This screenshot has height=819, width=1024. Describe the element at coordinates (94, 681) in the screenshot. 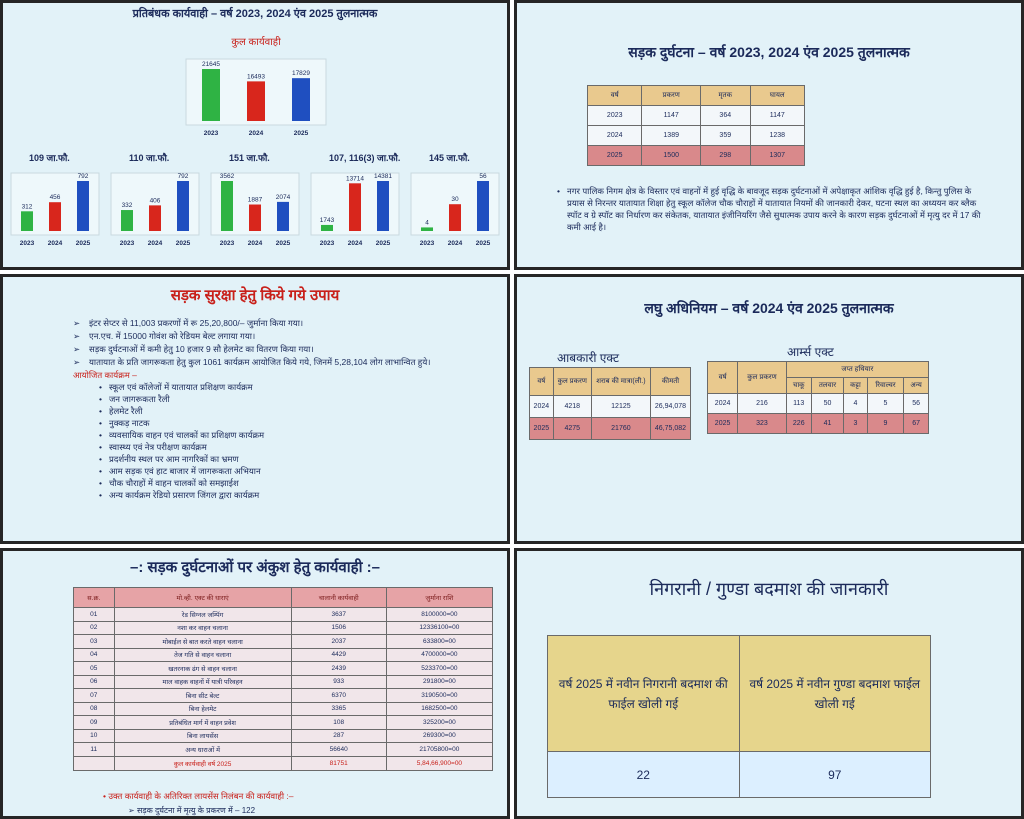

I see `table-cell: 06` at that location.